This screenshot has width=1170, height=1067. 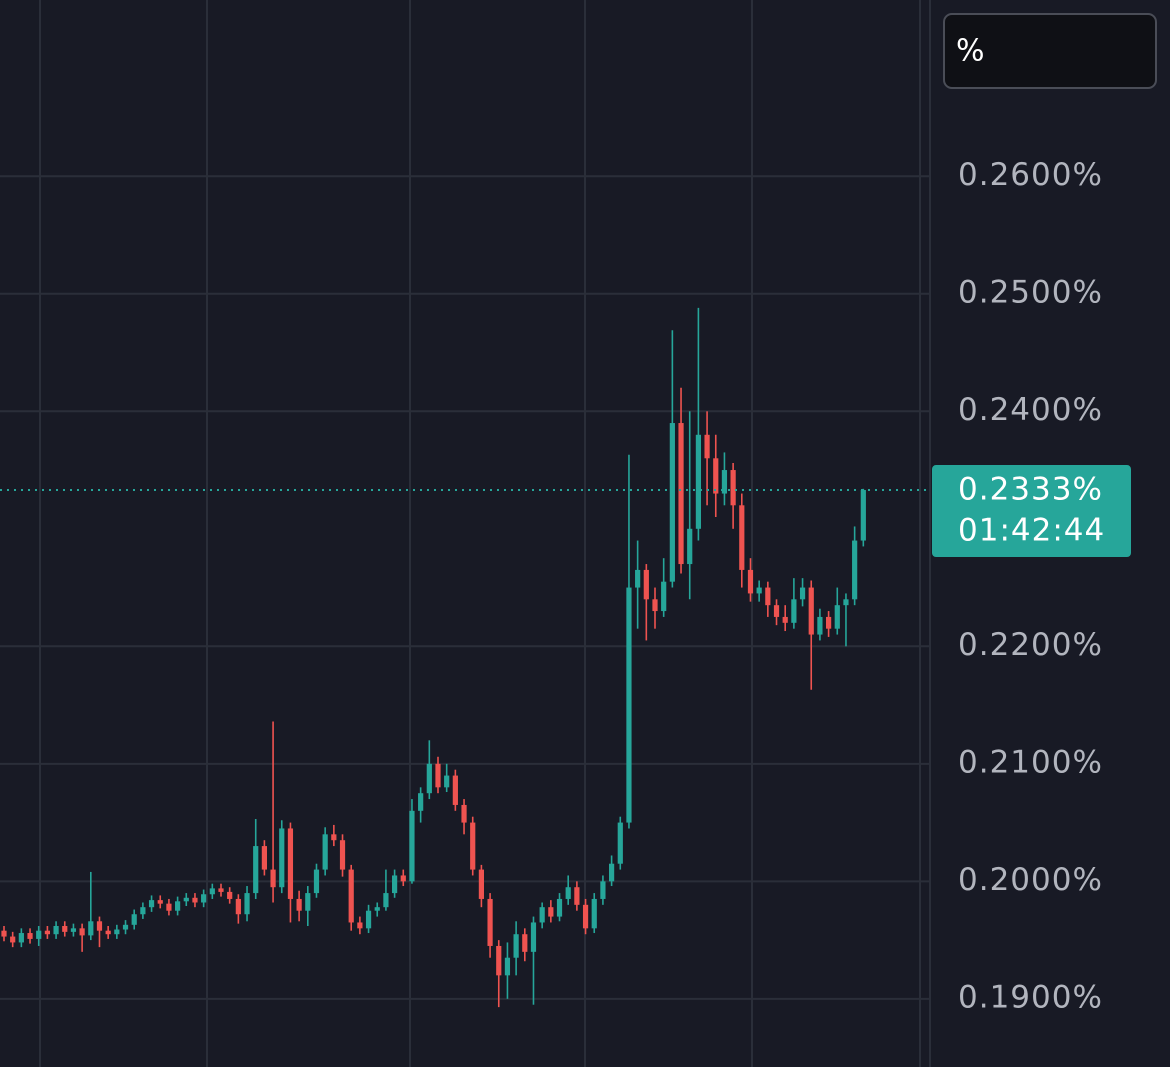 What do you see at coordinates (1030, 175) in the screenshot?
I see `y-tick-label: 0.2600%` at bounding box center [1030, 175].